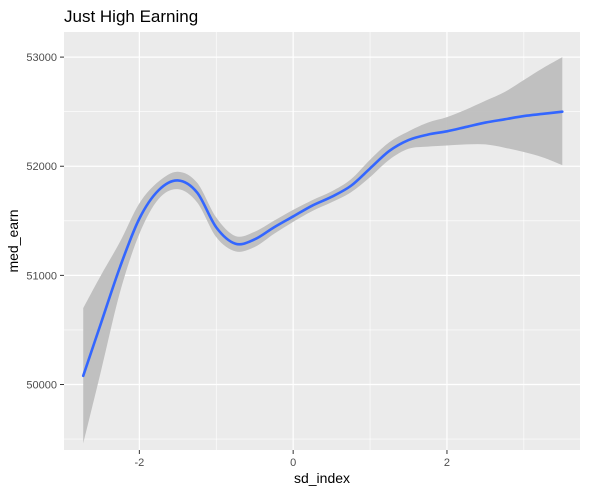  What do you see at coordinates (41, 386) in the screenshot?
I see `y-tick-label: 50000` at bounding box center [41, 386].